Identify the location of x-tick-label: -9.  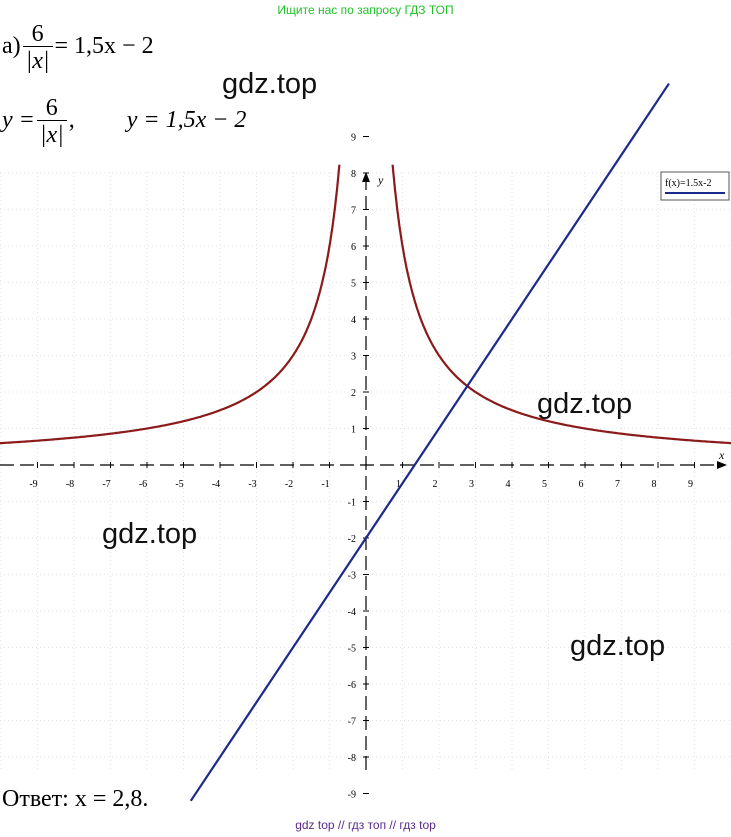
(33, 484).